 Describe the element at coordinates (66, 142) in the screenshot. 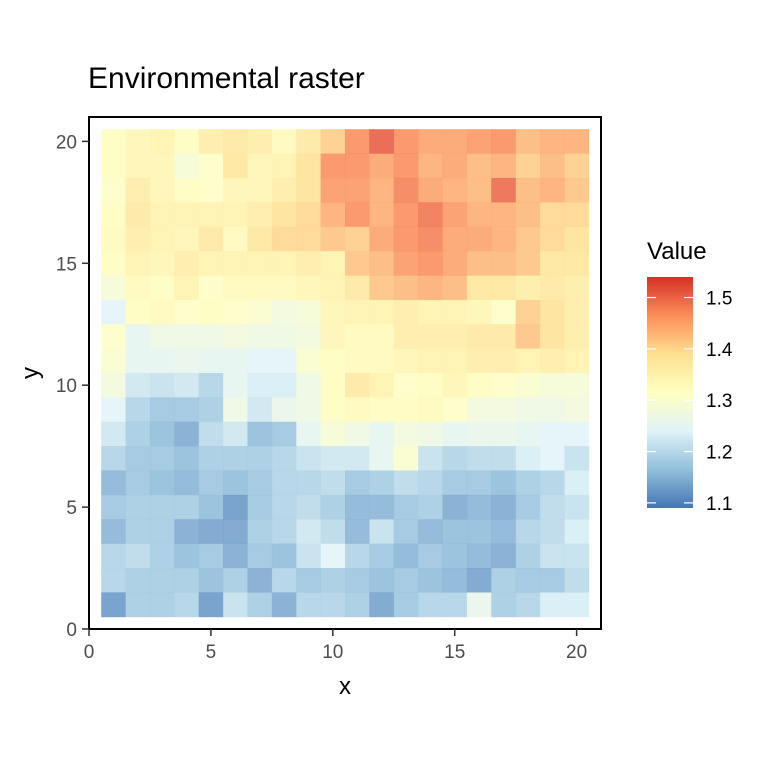

I see `y-tick-label: 20` at that location.